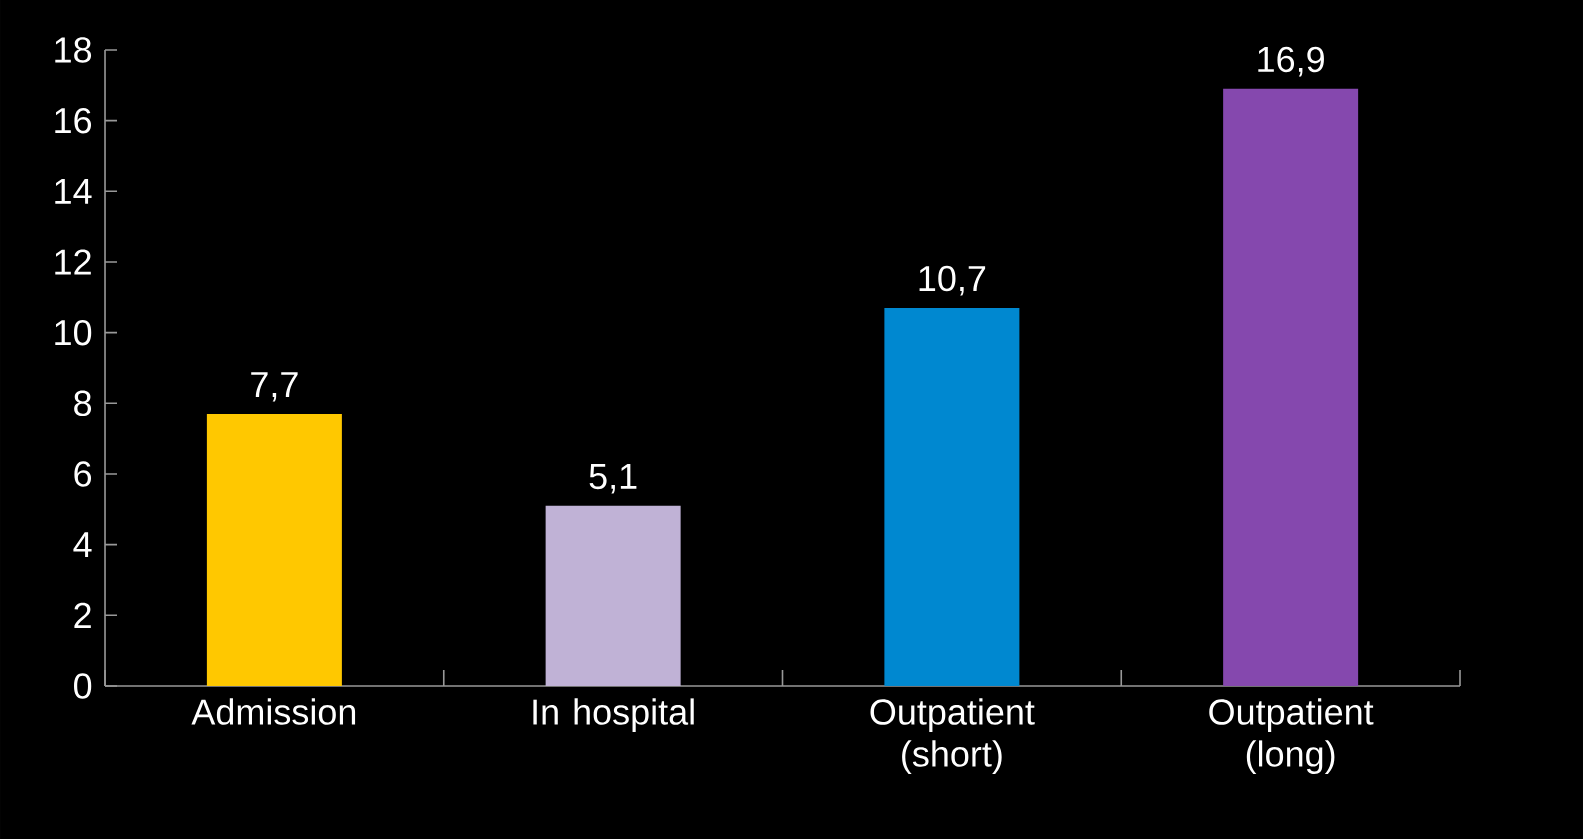 The image size is (1583, 839). I want to click on y-tick-label: 18, so click(73, 50).